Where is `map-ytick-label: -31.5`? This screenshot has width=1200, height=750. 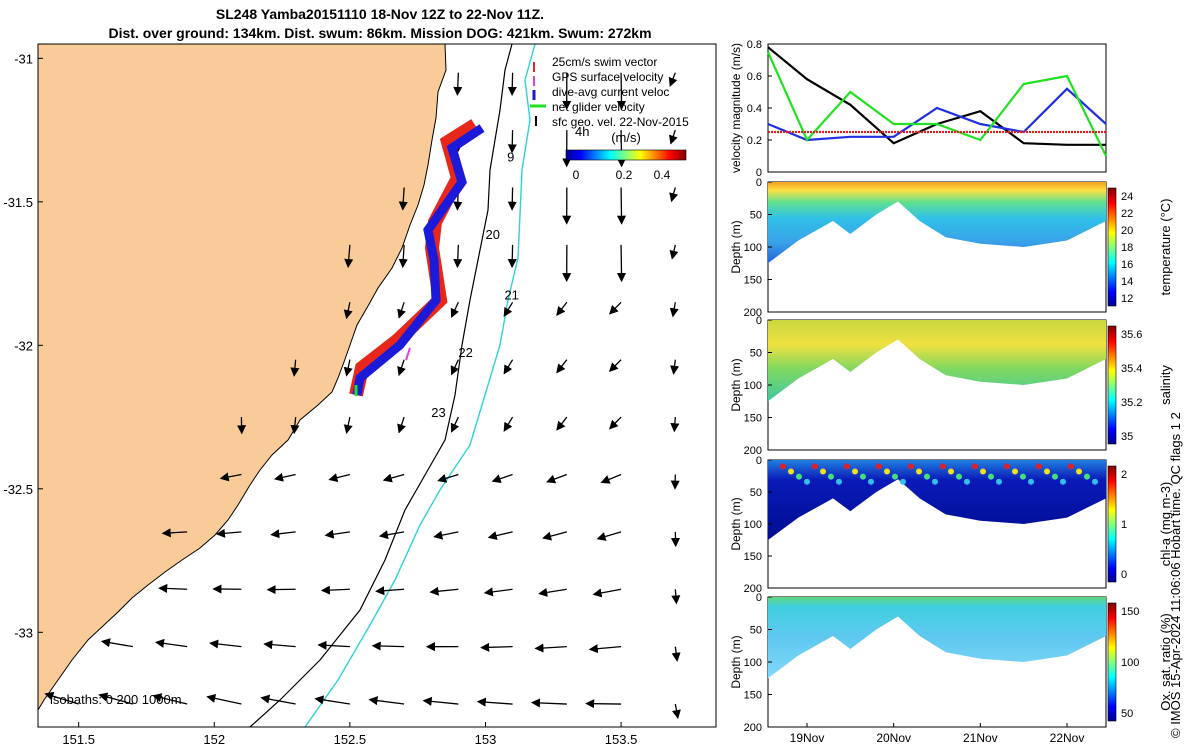 map-ytick-label: -31.5 is located at coordinates (18, 202).